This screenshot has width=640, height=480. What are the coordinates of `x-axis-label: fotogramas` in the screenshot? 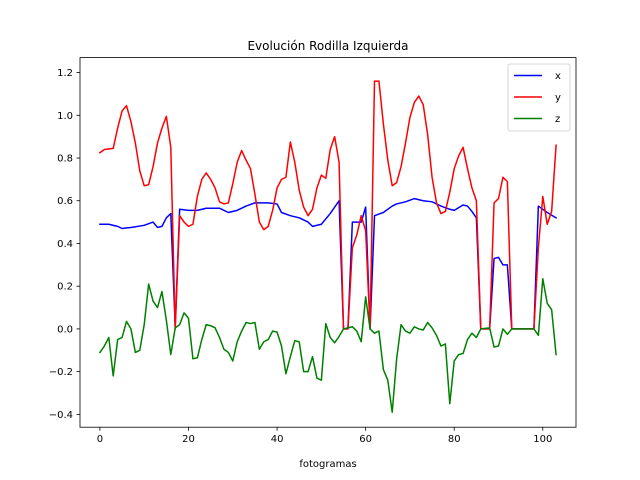 It's located at (327, 464).